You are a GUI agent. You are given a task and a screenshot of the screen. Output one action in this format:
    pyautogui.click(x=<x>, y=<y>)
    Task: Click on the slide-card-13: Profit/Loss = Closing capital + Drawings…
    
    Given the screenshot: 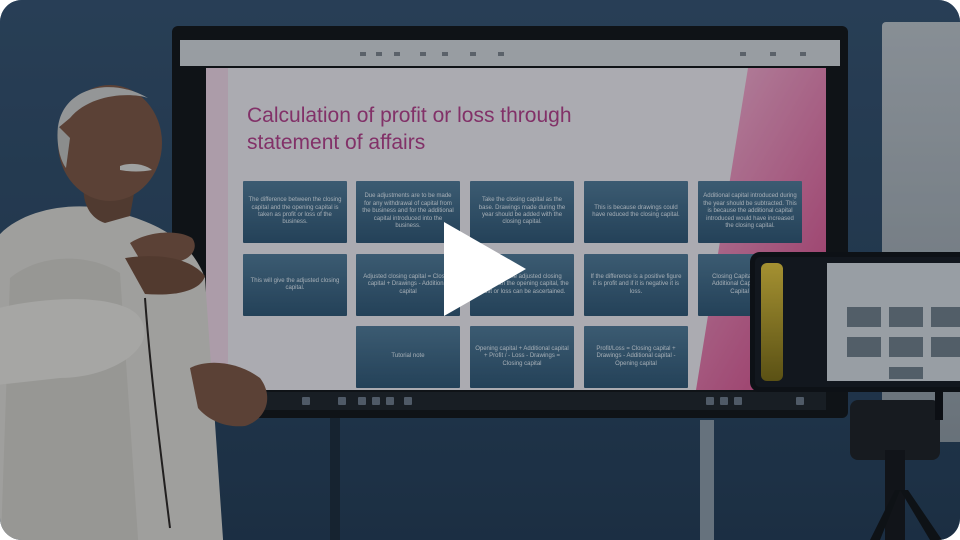 What is the action you would take?
    pyautogui.click(x=636, y=357)
    